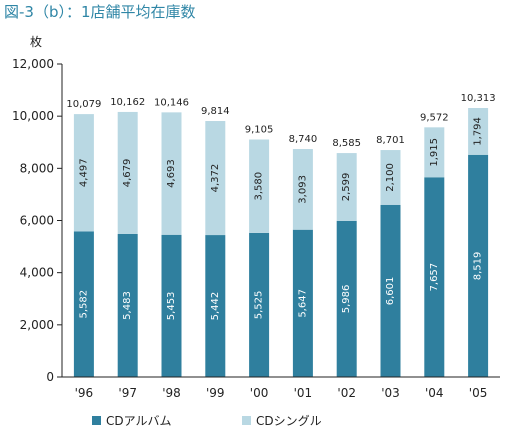 Image resolution: width=510 pixels, height=437 pixels. I want to click on album-value-label: 5,483, so click(127, 305).